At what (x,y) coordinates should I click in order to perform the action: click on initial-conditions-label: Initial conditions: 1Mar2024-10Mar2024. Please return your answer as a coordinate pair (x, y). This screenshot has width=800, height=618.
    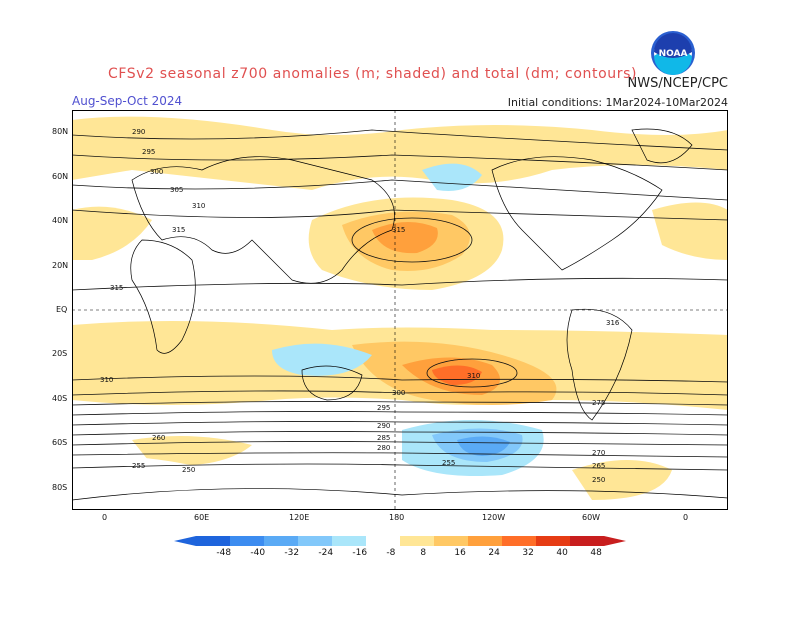
    Looking at the image, I should click on (617, 102).